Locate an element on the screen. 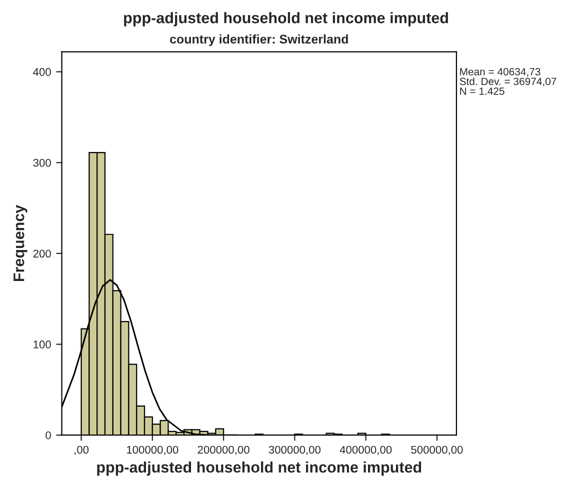  y-tick-label: 300 is located at coordinates (42, 162).